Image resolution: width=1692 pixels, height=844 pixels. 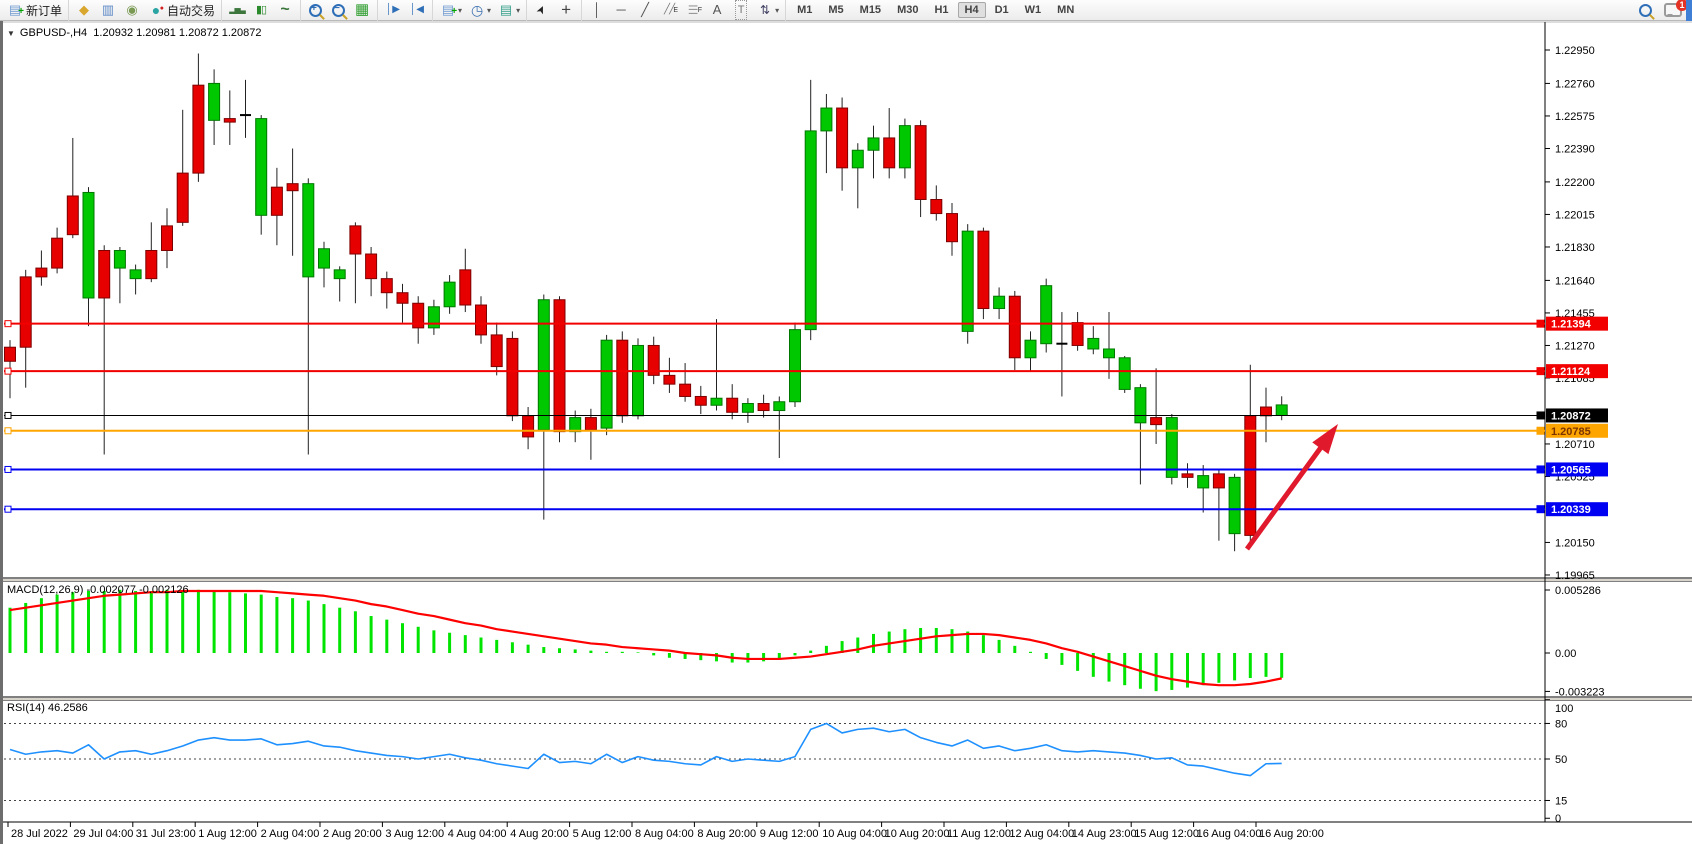 I want to click on signal-icon, so click(x=132, y=10).